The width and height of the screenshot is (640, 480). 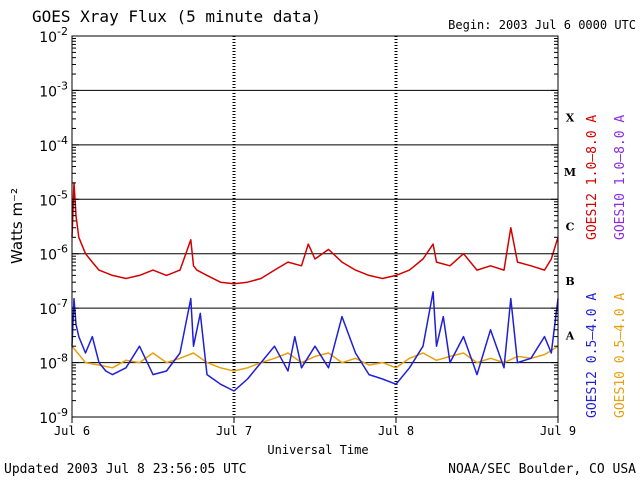 What do you see at coordinates (570, 335) in the screenshot?
I see `flare-class-label: A` at bounding box center [570, 335].